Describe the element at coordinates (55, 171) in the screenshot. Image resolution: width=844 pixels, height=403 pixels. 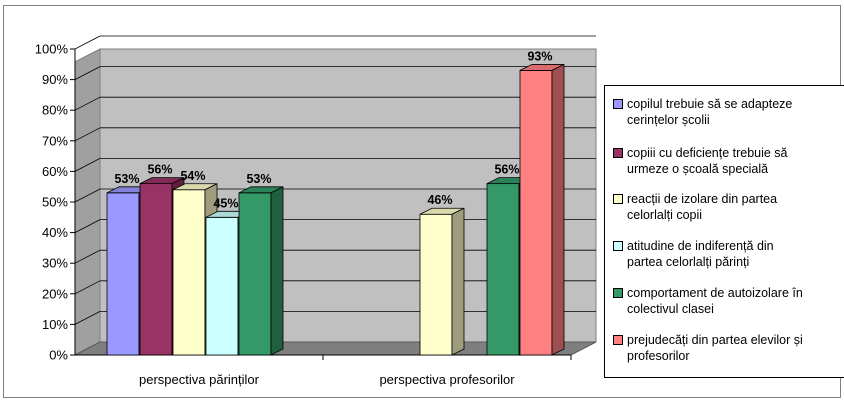
I see `y-tick-label: 60%` at that location.